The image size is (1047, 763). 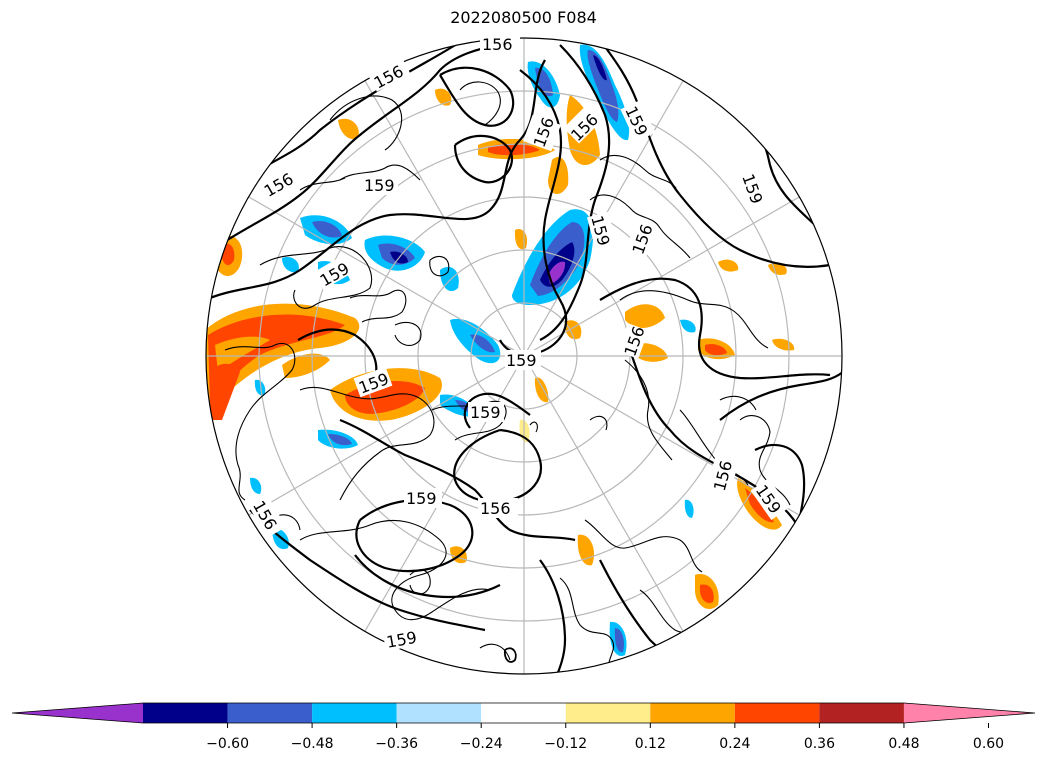 I want to click on colorbar-tick-label: −0.36, so click(x=396, y=744).